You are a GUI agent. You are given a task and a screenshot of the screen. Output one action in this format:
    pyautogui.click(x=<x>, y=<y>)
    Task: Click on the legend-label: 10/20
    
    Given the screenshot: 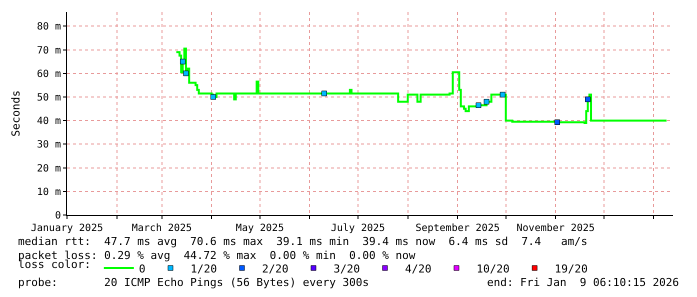 What is the action you would take?
    pyautogui.click(x=493, y=269)
    